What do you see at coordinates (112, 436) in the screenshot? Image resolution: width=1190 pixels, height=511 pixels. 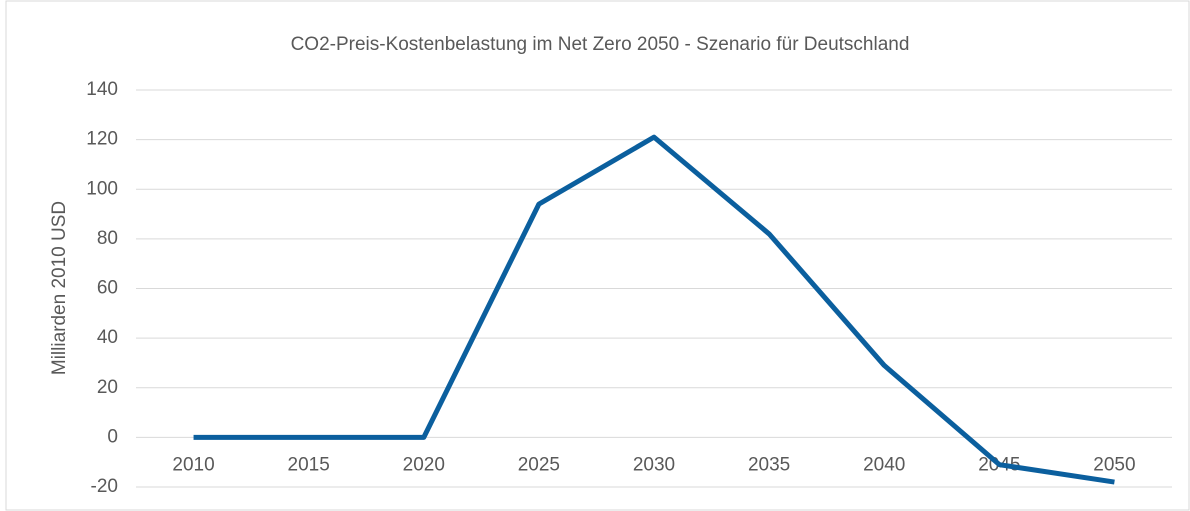 I see `y-tick-label: 0` at bounding box center [112, 436].